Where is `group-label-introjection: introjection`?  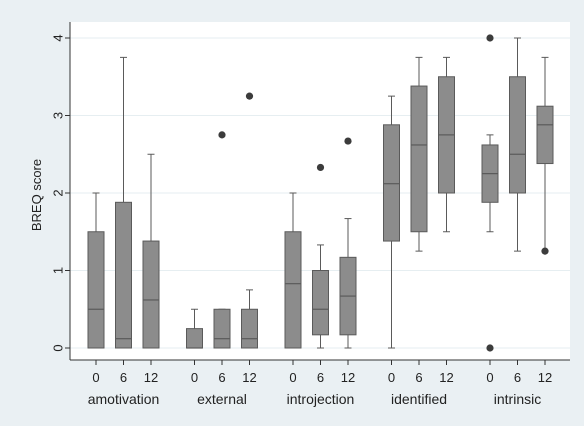 group-label-introjection: introjection is located at coordinates (321, 399).